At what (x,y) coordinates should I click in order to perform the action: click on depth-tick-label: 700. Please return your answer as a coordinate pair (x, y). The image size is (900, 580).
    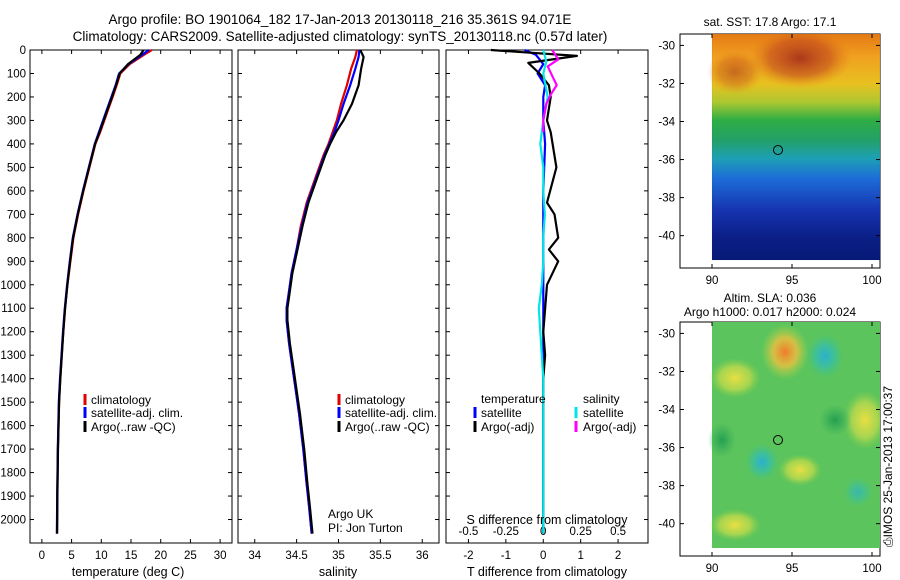
    Looking at the image, I should click on (16, 215).